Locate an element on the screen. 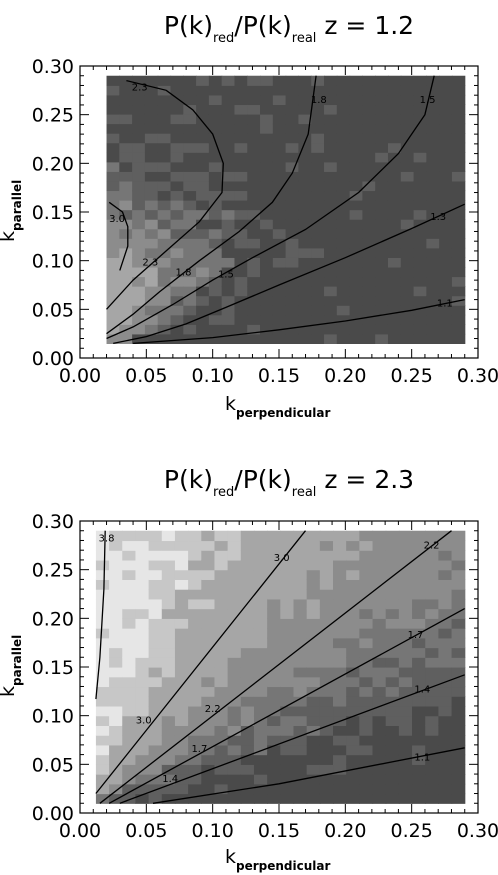 The width and height of the screenshot is (498, 875). contour-line-1.4 is located at coordinates (292, 739).